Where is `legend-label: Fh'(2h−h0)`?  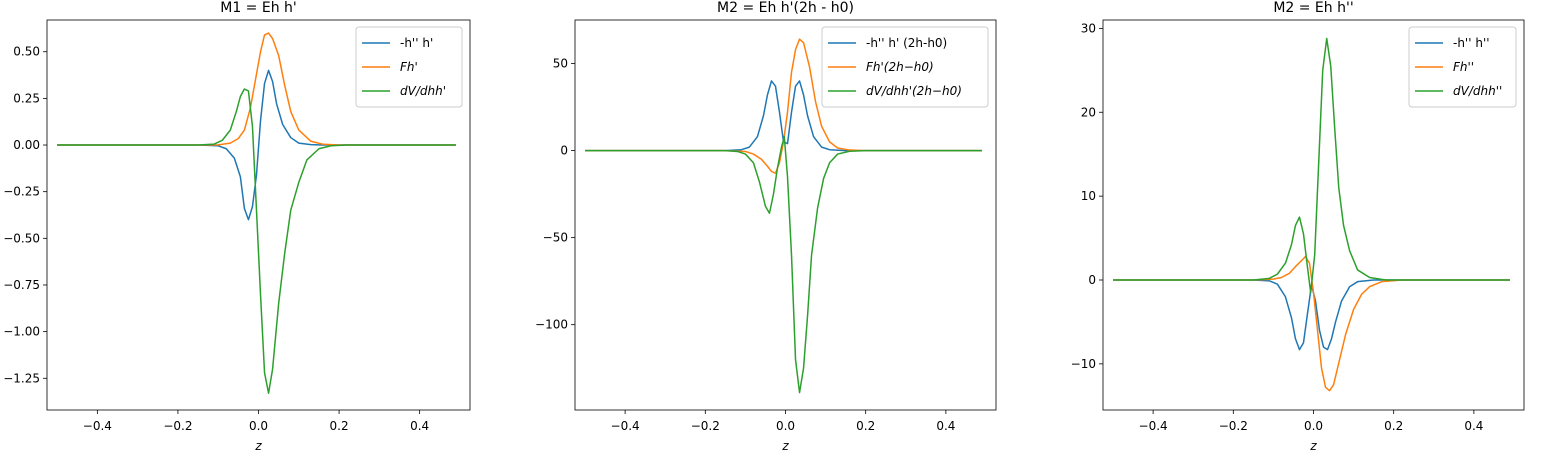
legend-label: Fh'(2h−h0) is located at coordinates (900, 67).